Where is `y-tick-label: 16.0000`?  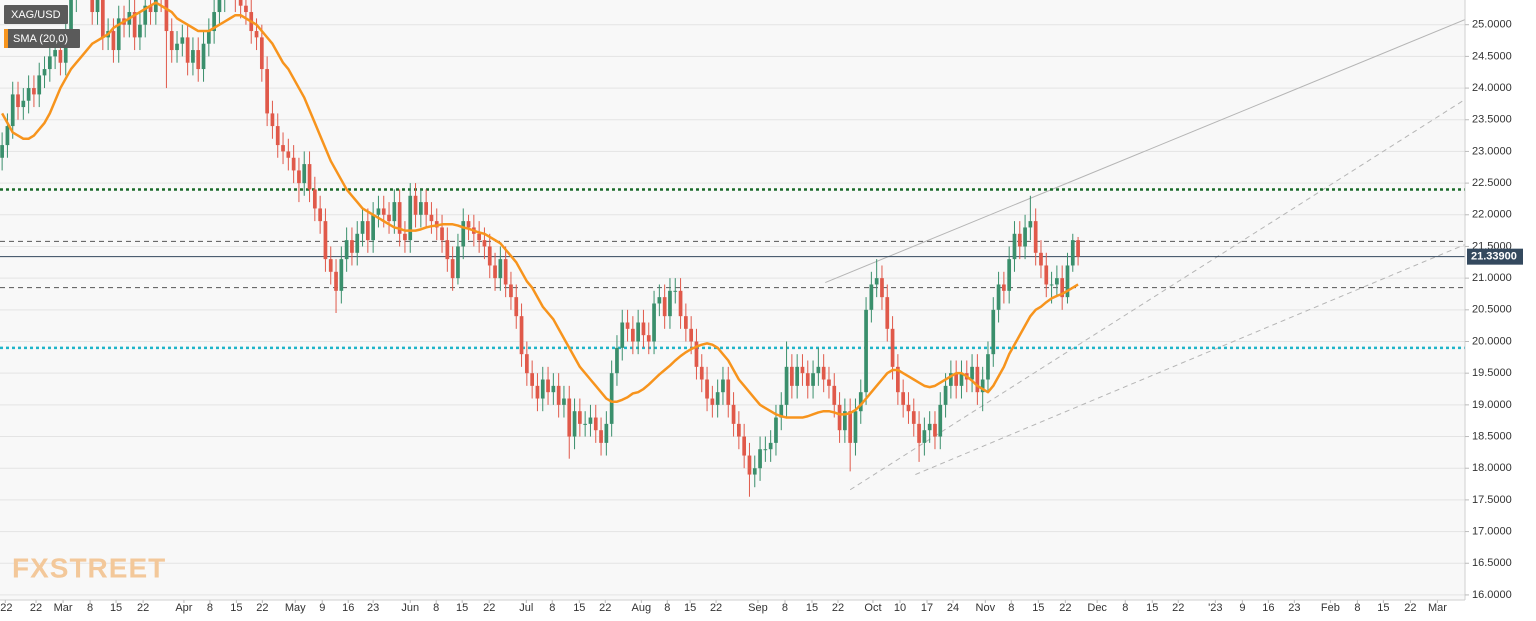 y-tick-label: 16.0000 is located at coordinates (1492, 595).